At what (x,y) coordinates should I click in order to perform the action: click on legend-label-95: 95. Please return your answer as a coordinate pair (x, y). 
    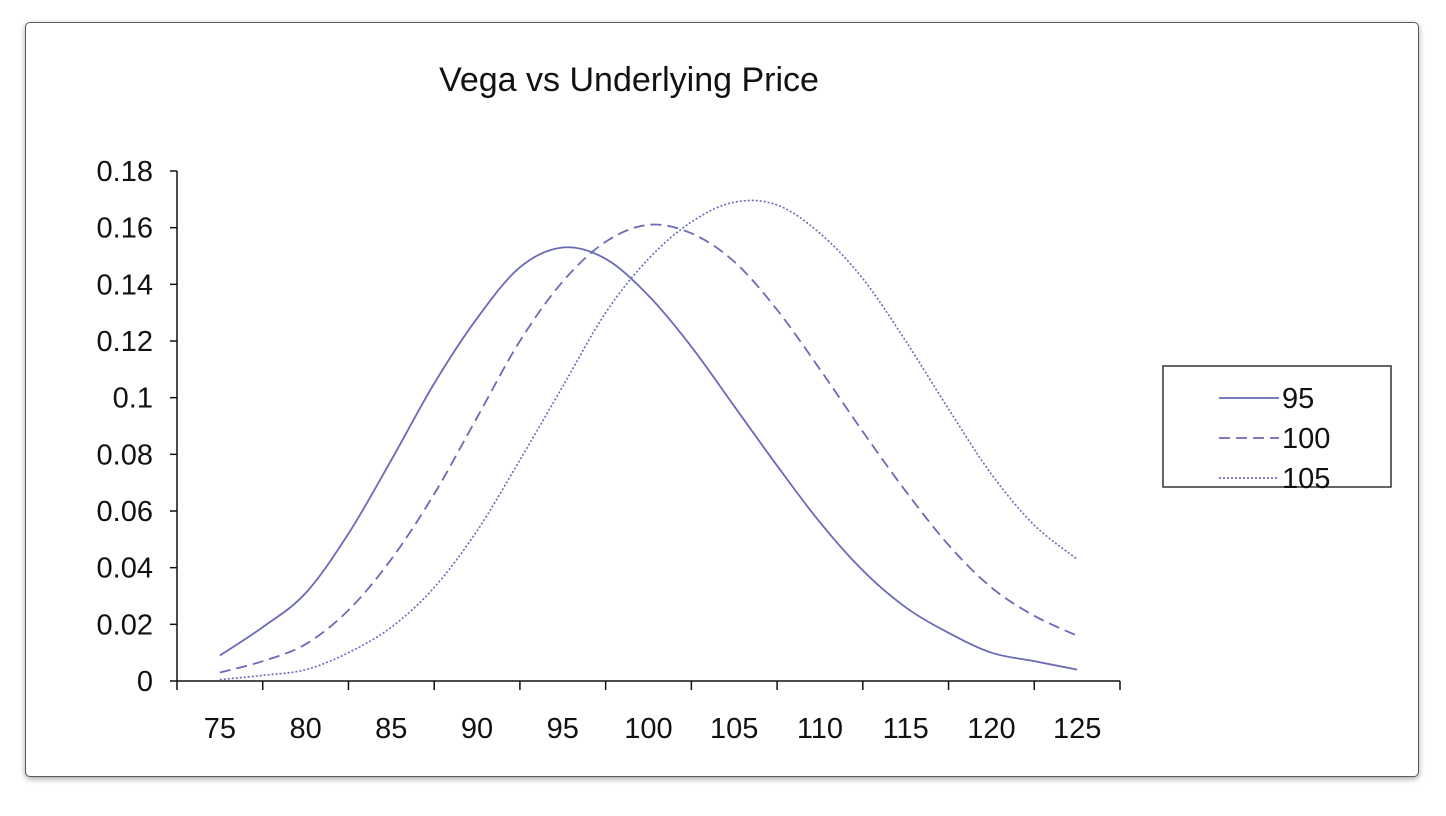
    Looking at the image, I should click on (1298, 399).